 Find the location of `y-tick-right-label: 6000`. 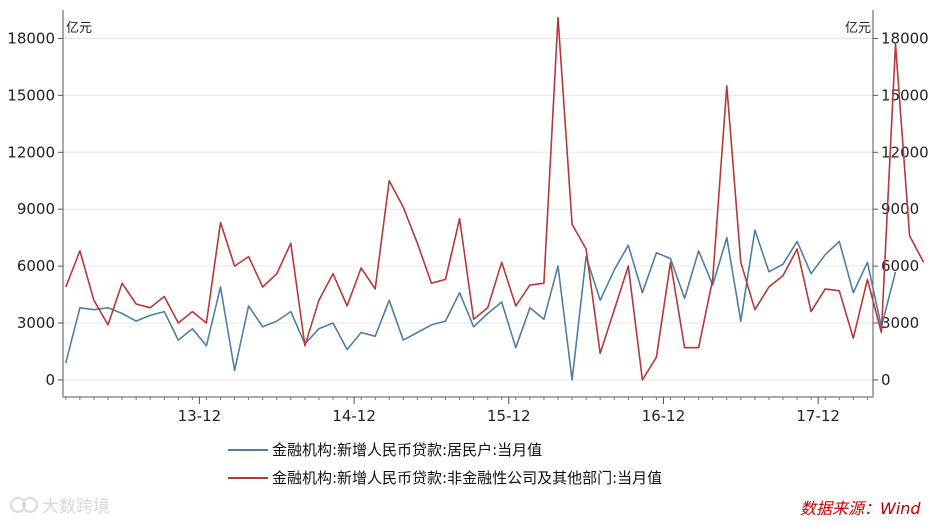

y-tick-right-label: 6000 is located at coordinates (900, 266).